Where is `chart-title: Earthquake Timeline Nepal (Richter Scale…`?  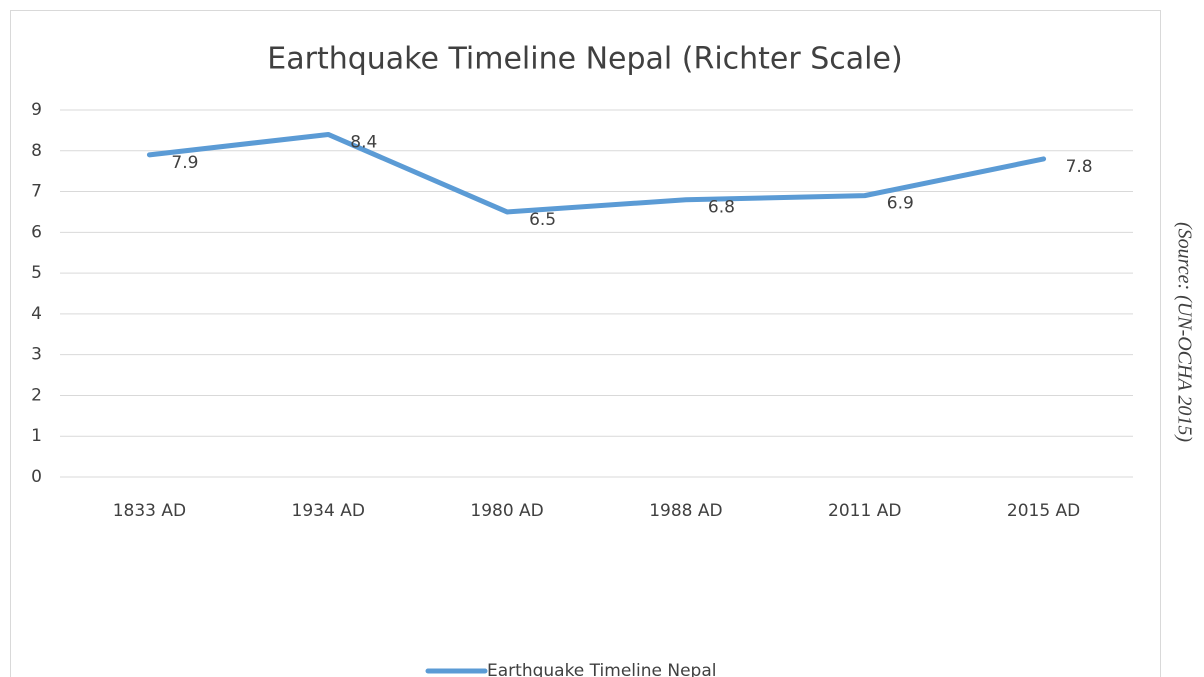
chart-title: Earthquake Timeline Nepal (Richter Scale… is located at coordinates (584, 59).